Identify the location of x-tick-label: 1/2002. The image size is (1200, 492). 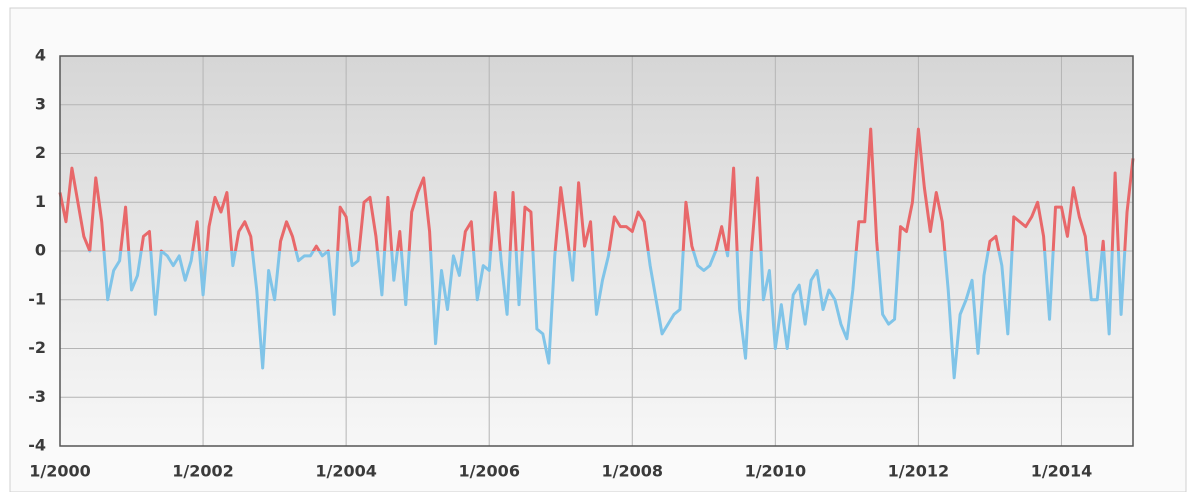
(203, 471).